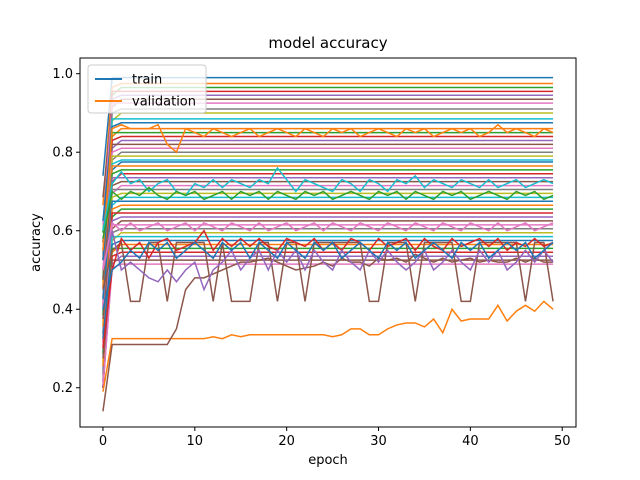 The width and height of the screenshot is (640, 480). I want to click on legend-label: train, so click(147, 80).